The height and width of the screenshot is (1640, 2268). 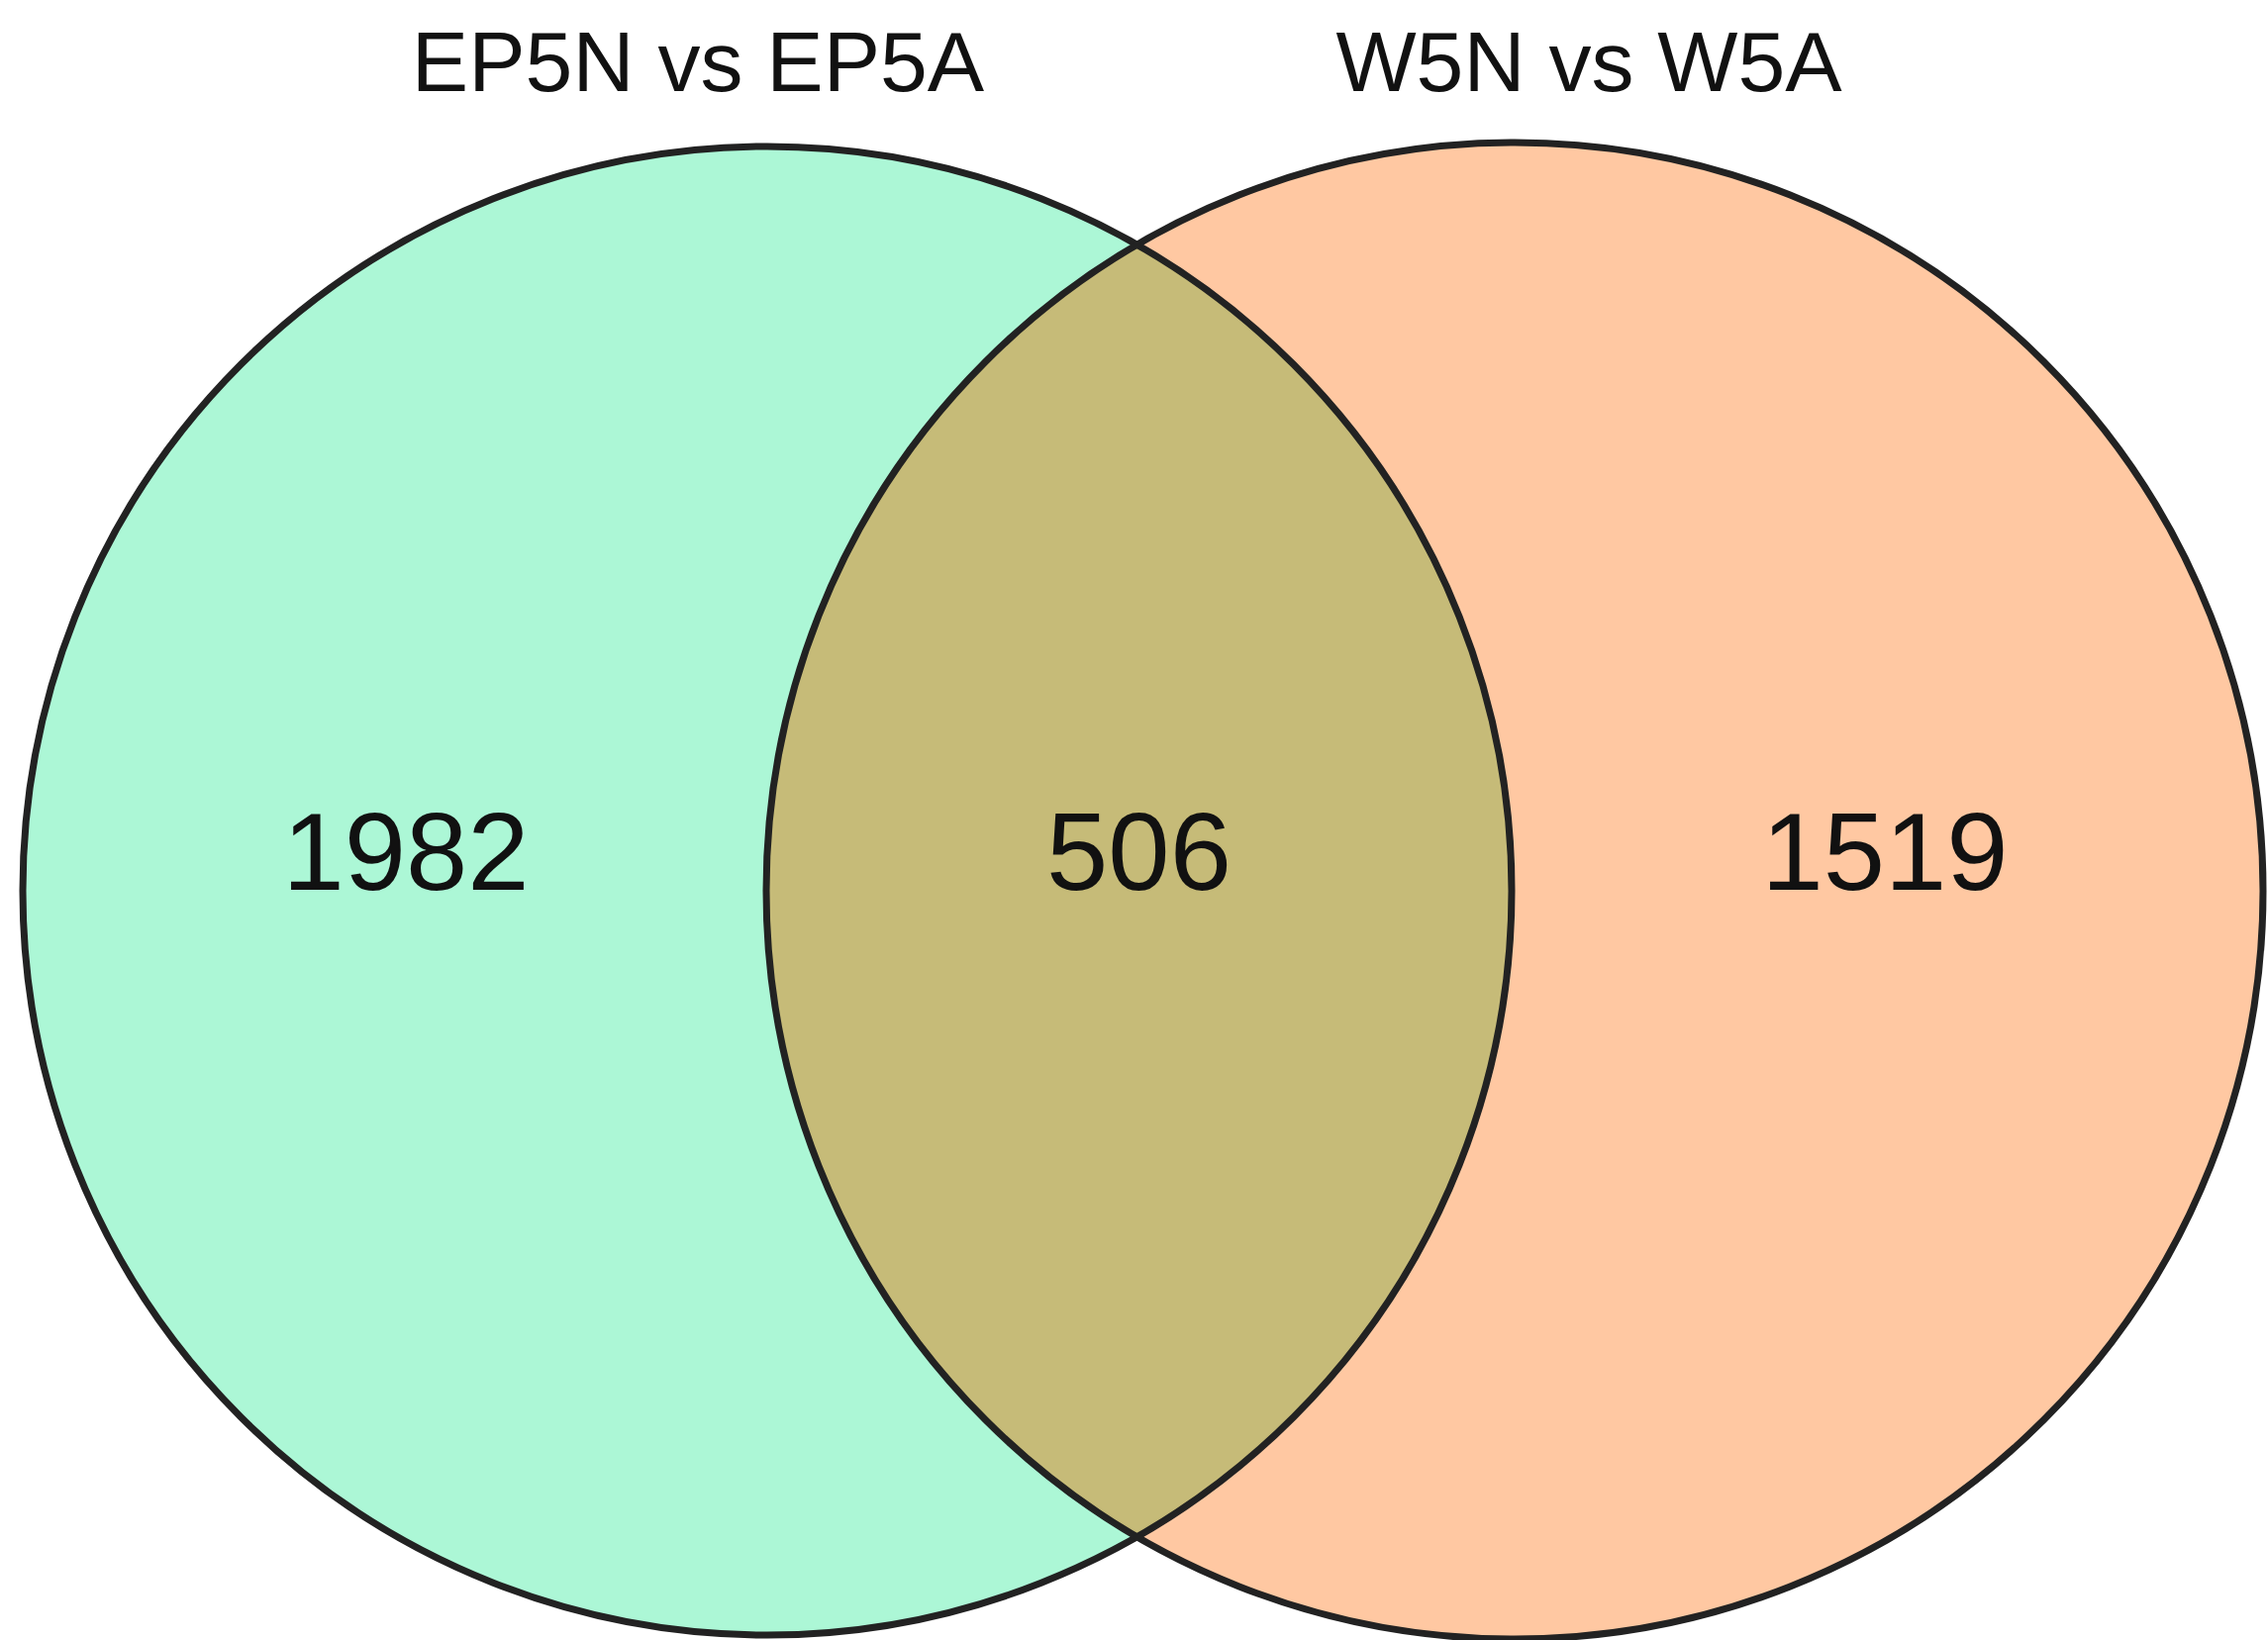 What do you see at coordinates (1589, 61) in the screenshot?
I see `category-label: W5N vs W5A` at bounding box center [1589, 61].